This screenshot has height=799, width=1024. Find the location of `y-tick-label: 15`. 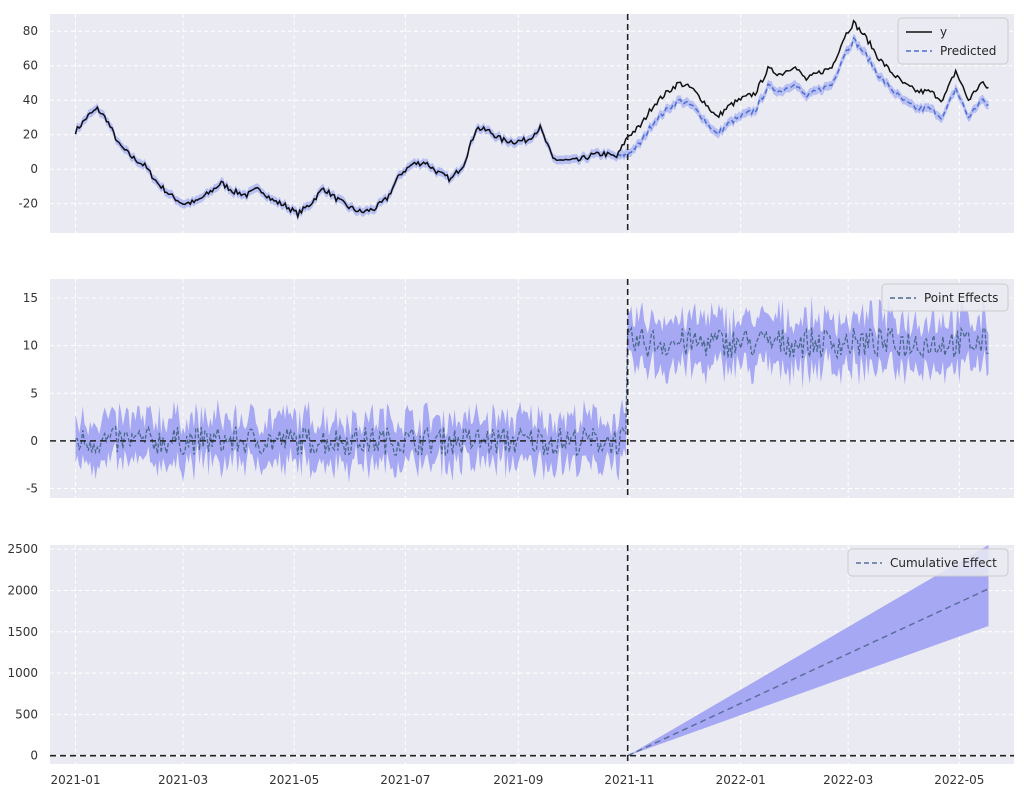

y-tick-label: 15 is located at coordinates (30, 298).